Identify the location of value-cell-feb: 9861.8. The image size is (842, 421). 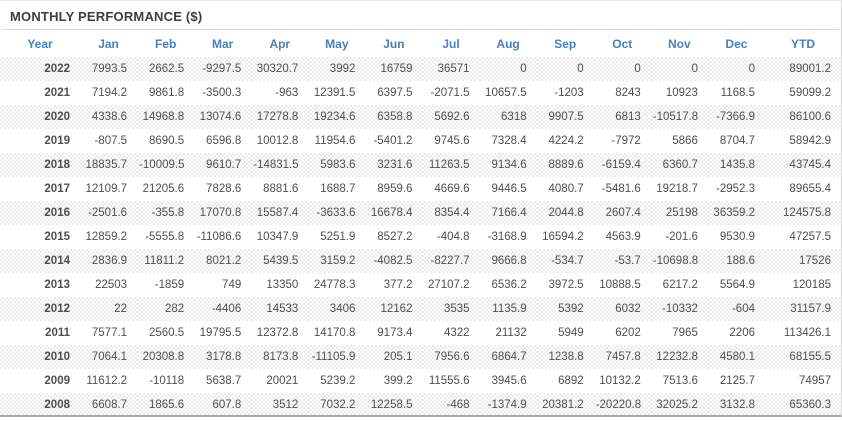
(166, 93).